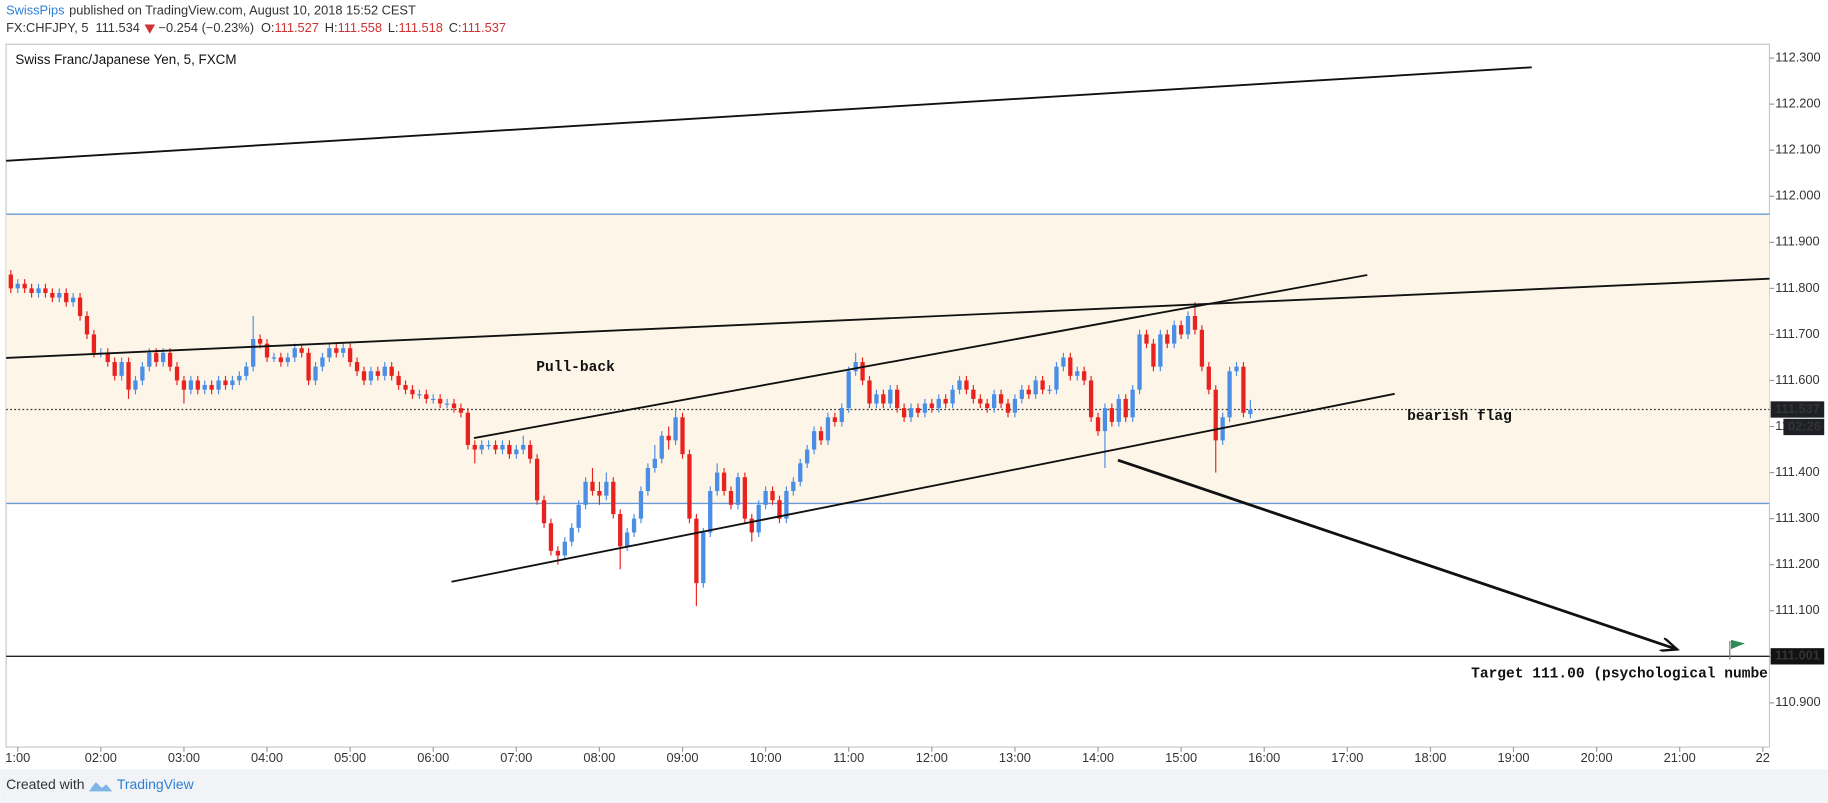  Describe the element at coordinates (1797, 56) in the screenshot. I see `y-tick-label: 112.300` at that location.